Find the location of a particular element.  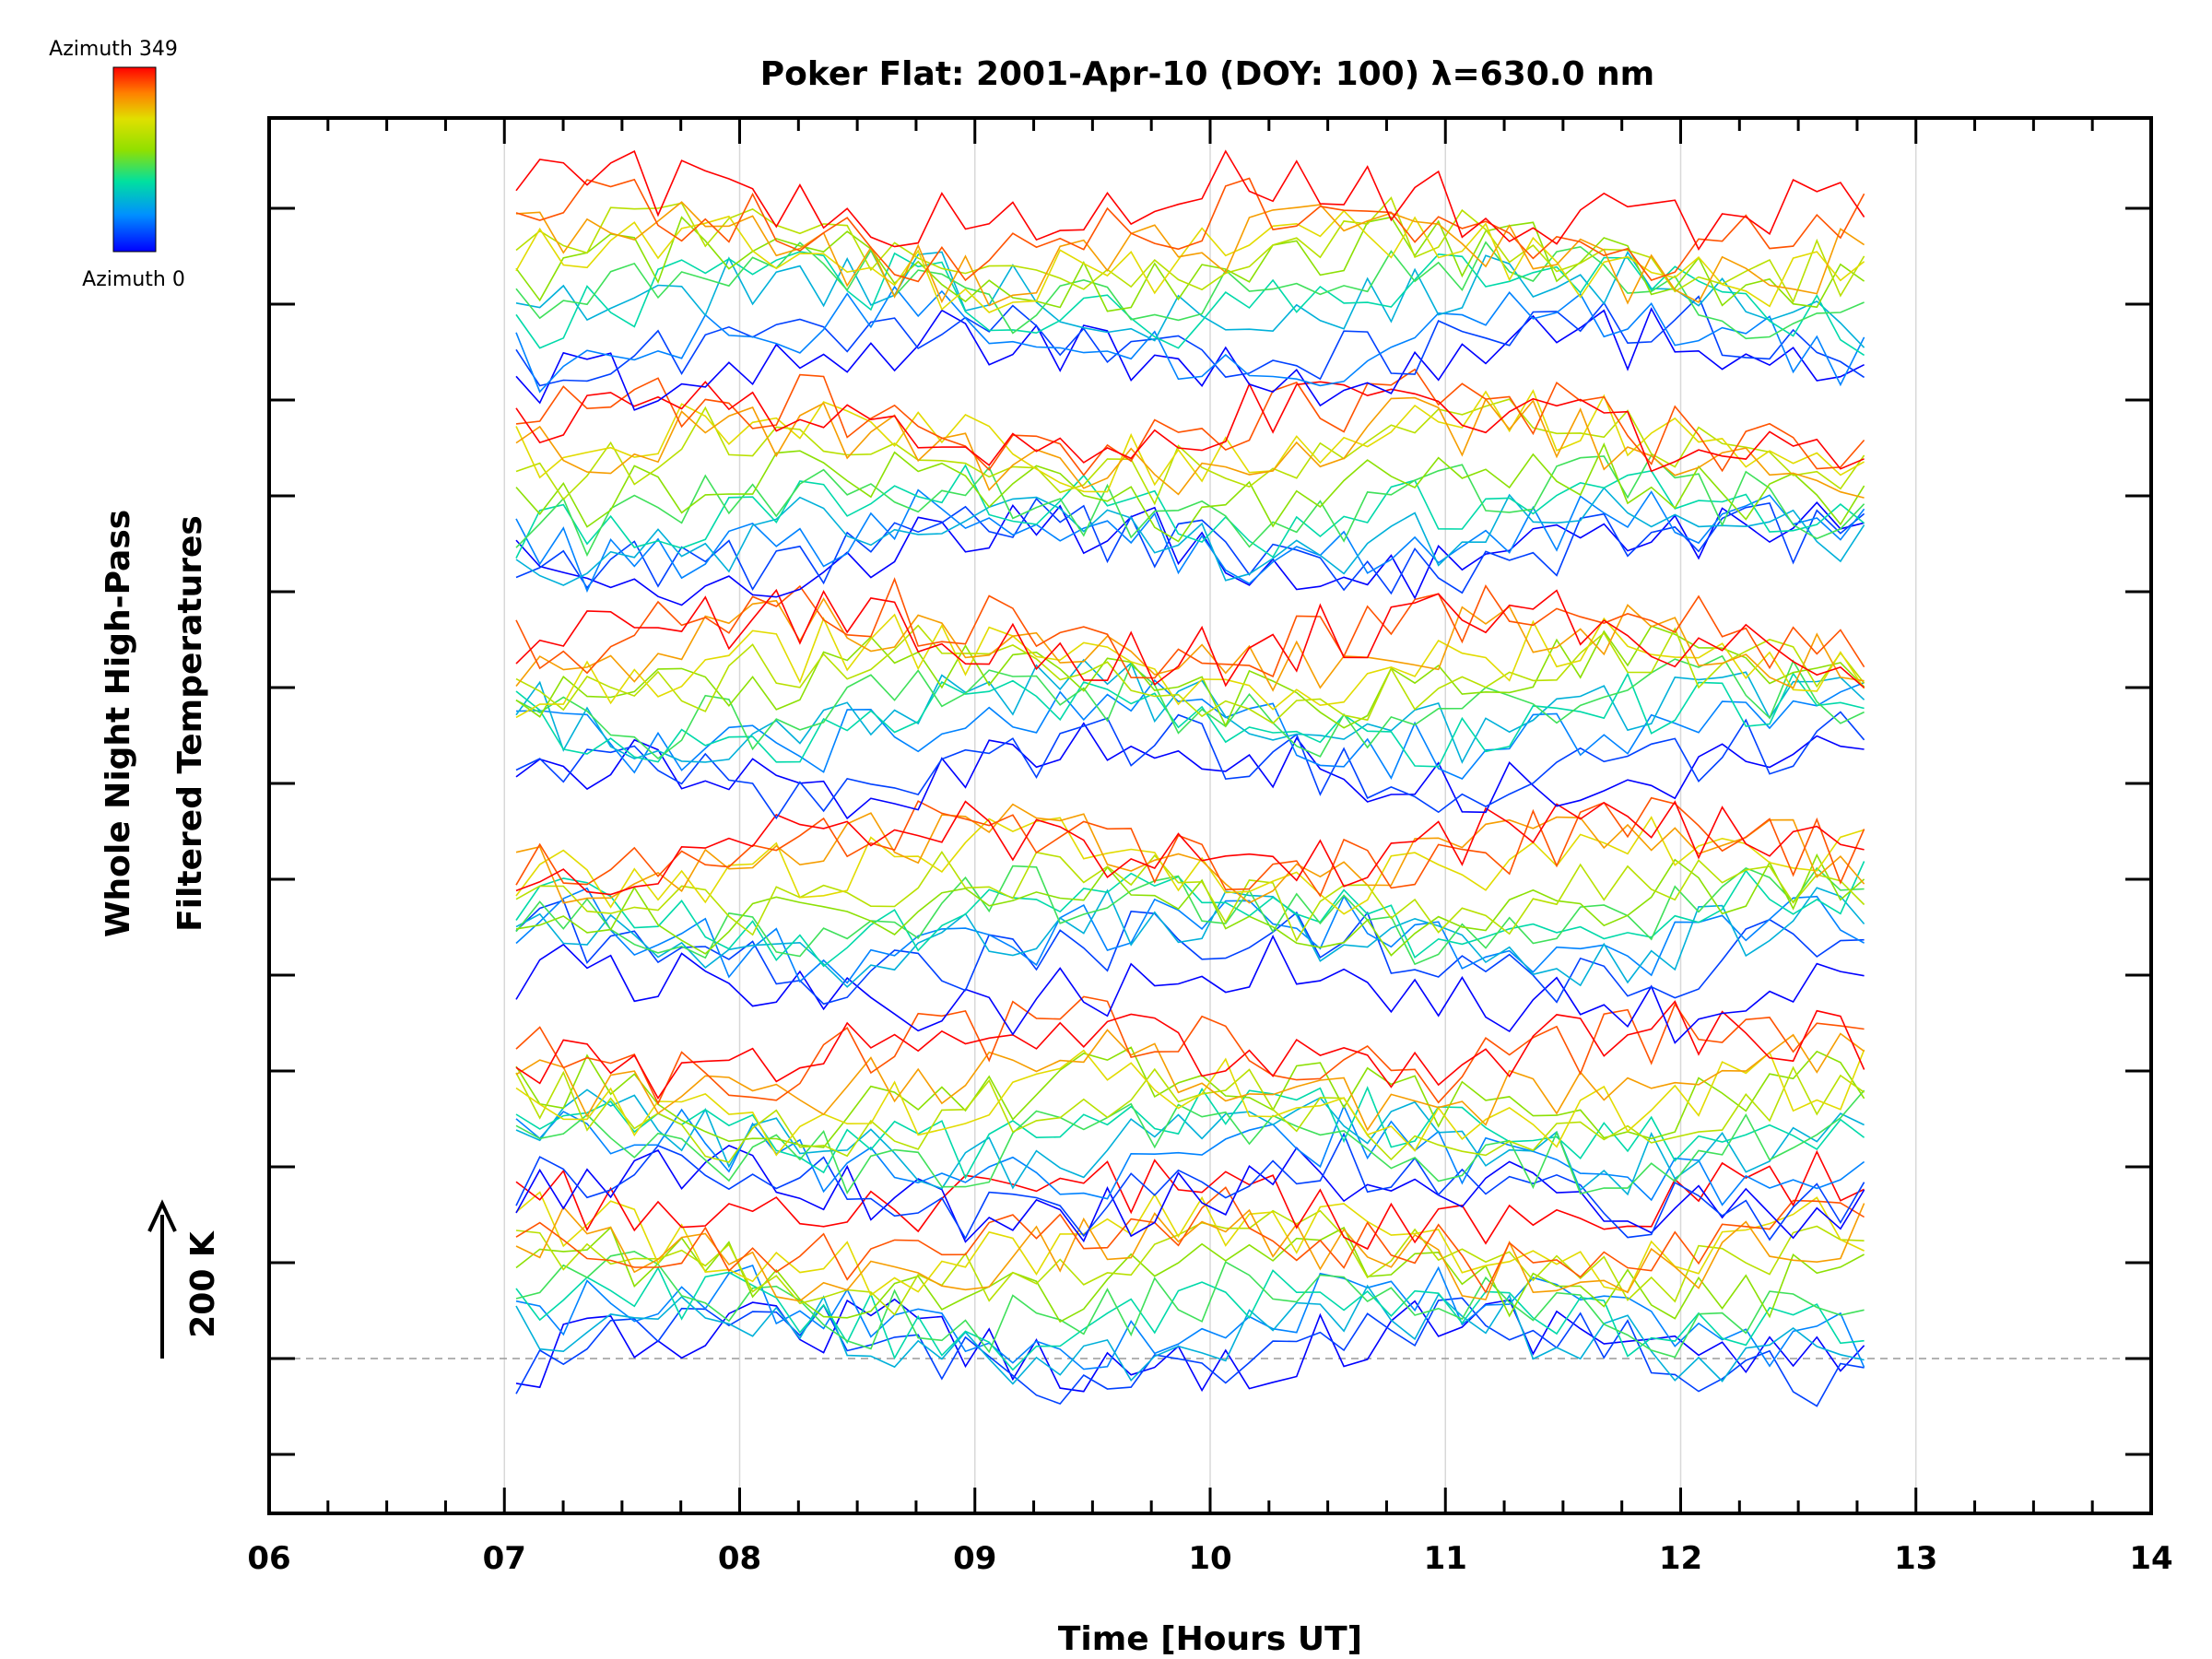

x-tick-label: 07 is located at coordinates (504, 1558).